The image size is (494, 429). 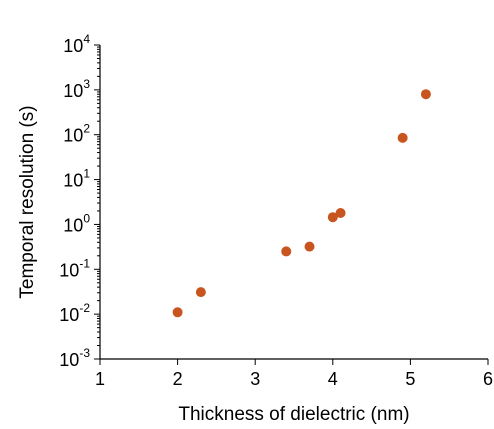 I want to click on y-tick-label: 10⁻², so click(x=74, y=313).